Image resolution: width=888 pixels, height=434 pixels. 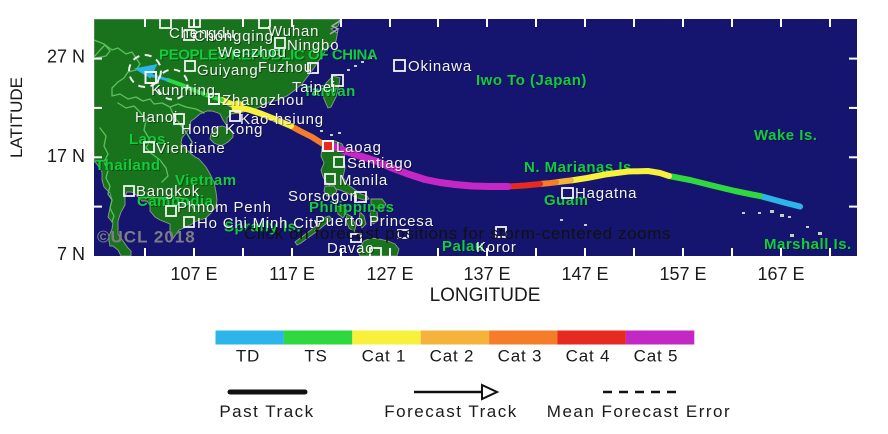 What do you see at coordinates (315, 356) in the screenshot?
I see `svg-text: TS` at bounding box center [315, 356].